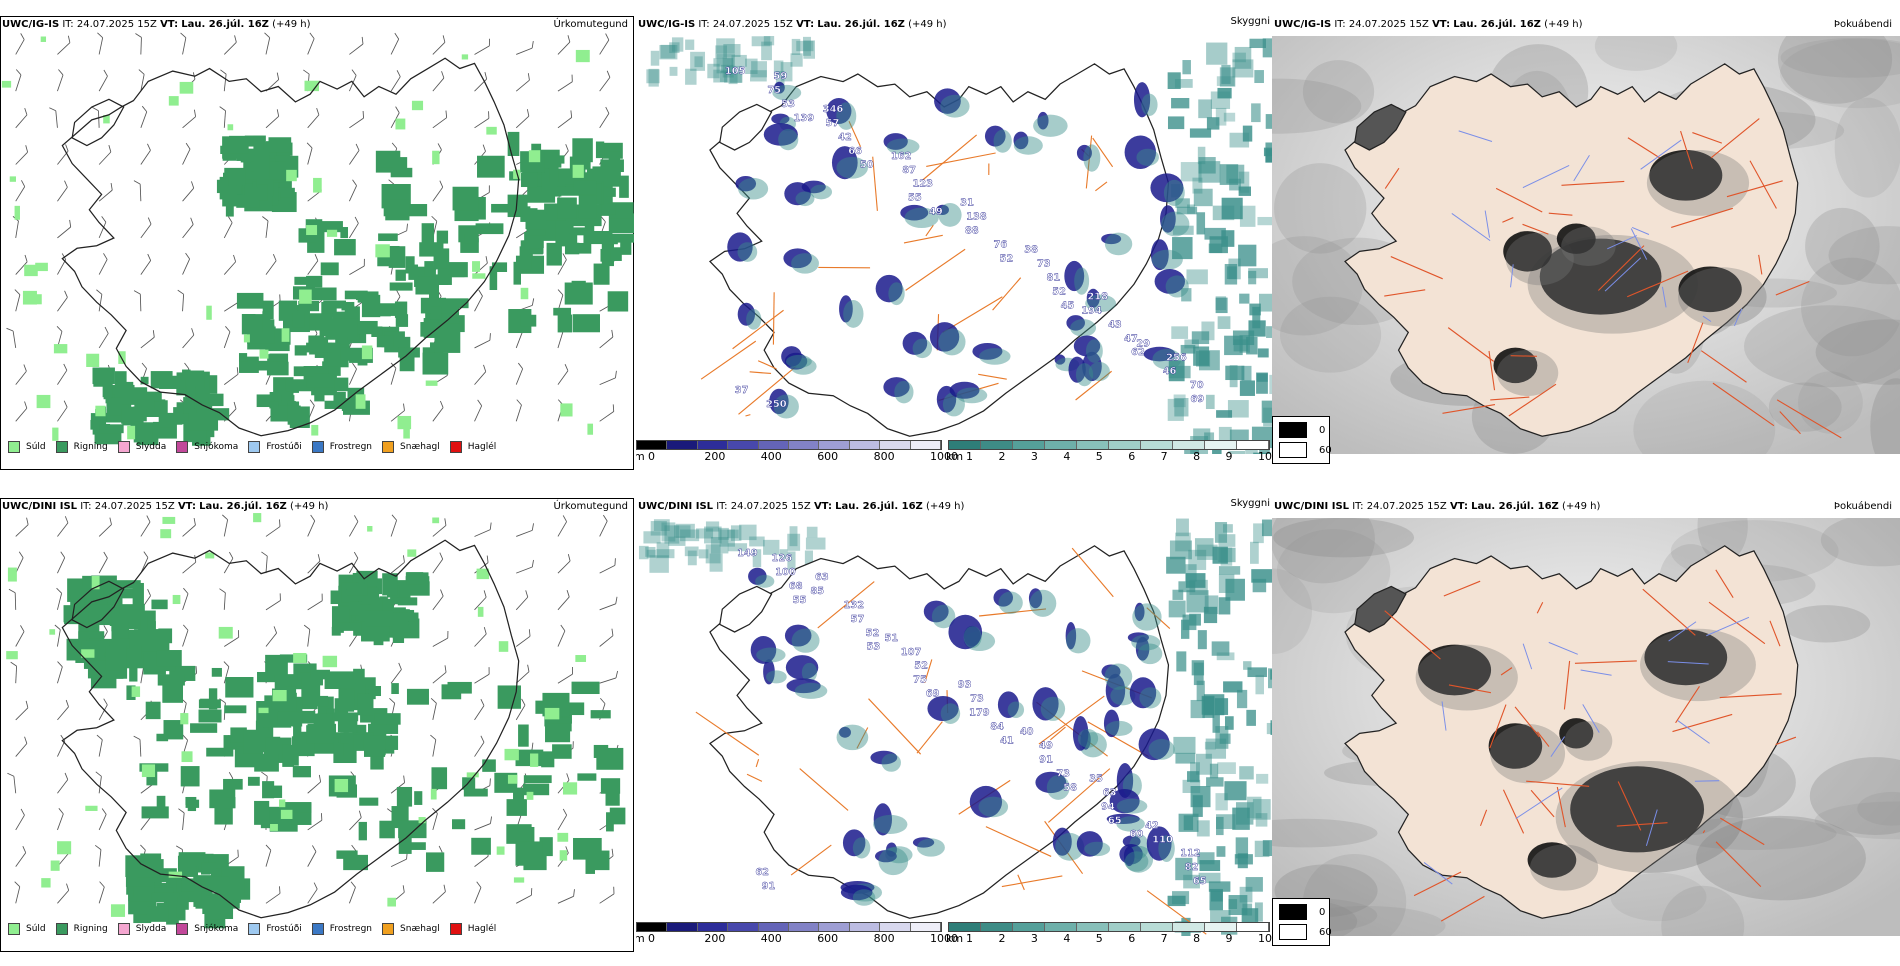 The width and height of the screenshot is (1900, 966). Describe the element at coordinates (884, 938) in the screenshot. I see `colorbar-tick: 800` at that location.